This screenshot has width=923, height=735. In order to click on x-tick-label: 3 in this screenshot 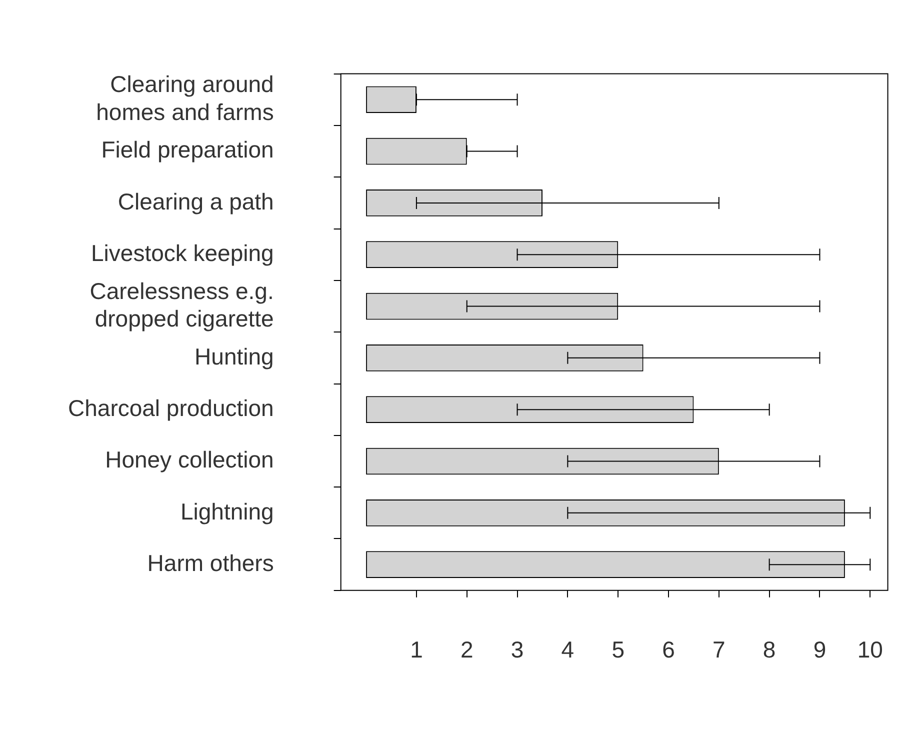, I will do `click(517, 649)`.